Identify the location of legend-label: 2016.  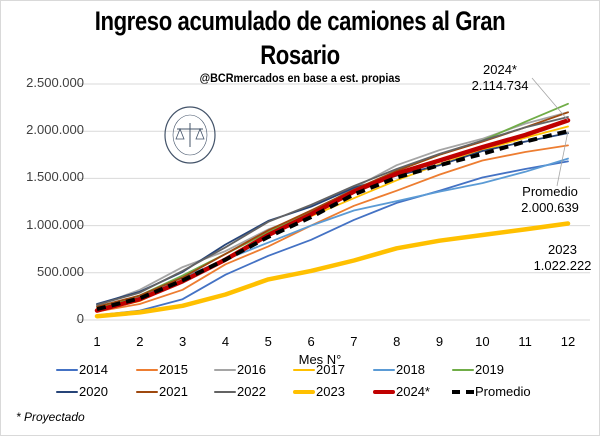
(251, 369).